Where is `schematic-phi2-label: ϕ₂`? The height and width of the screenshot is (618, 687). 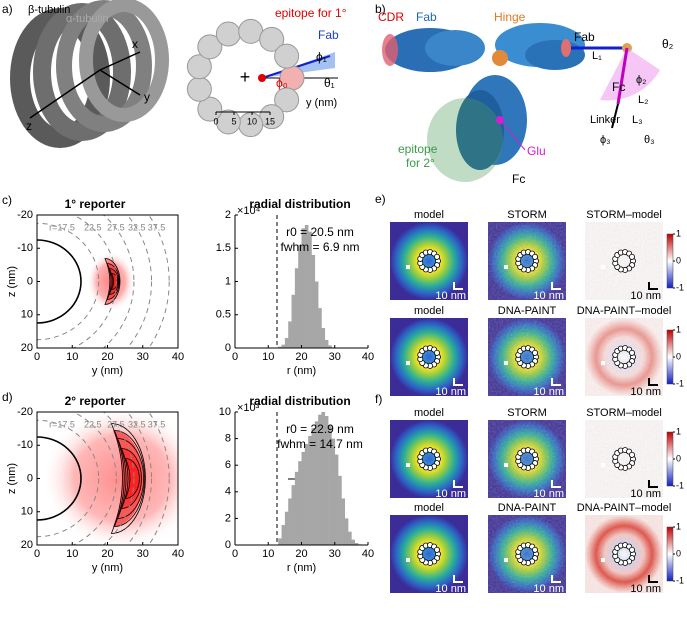 schematic-phi2-label: ϕ₂ is located at coordinates (641, 80).